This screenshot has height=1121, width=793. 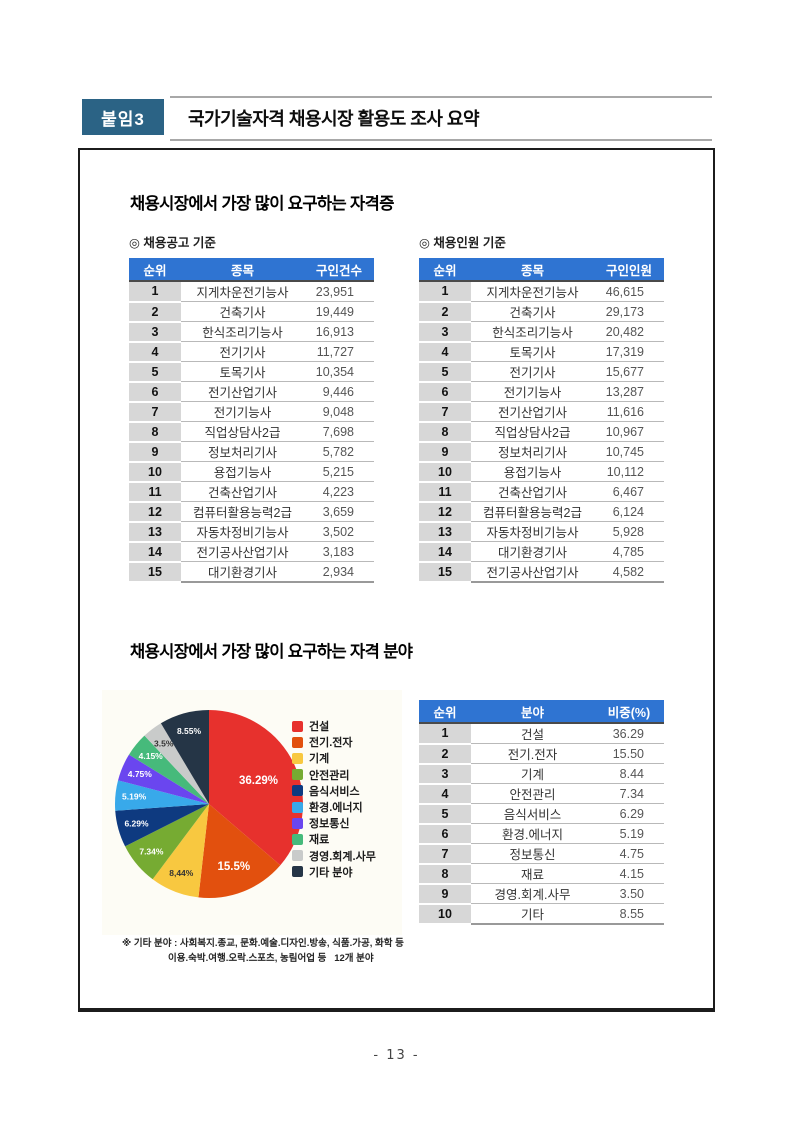 I want to click on name-cell: 환경.에너지, so click(x=532, y=833).